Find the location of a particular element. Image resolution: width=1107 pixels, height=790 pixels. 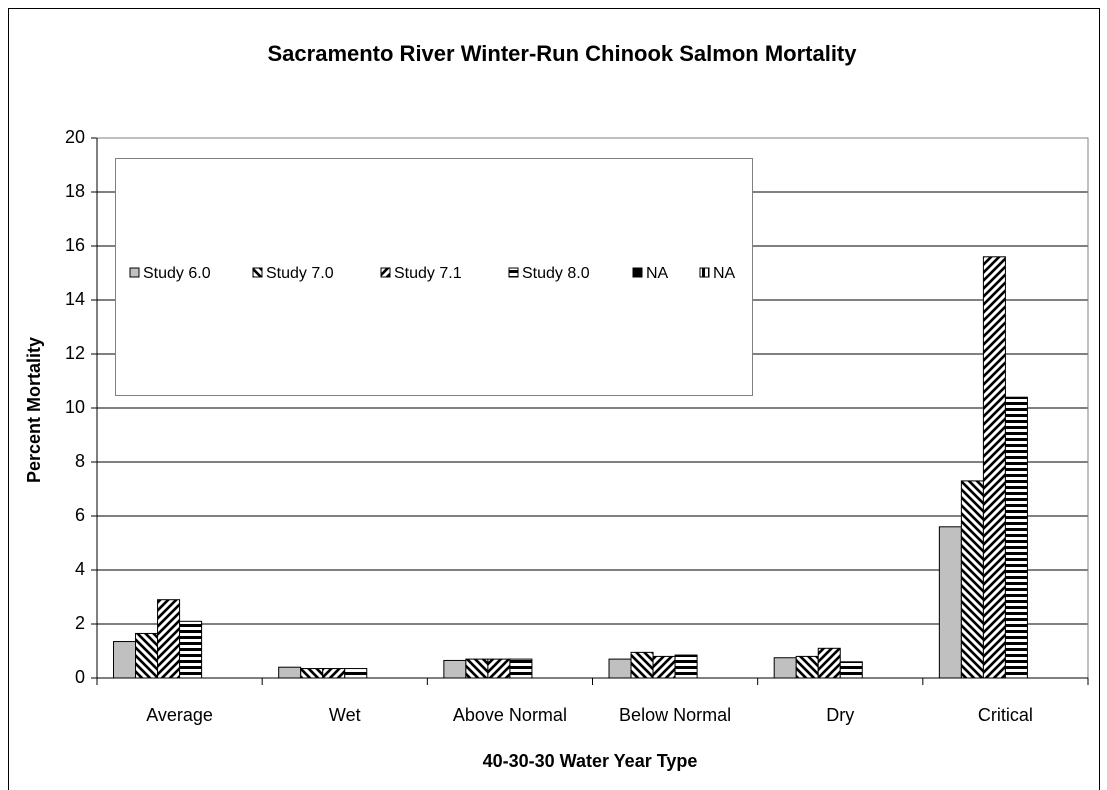

x-axis-title: 40-30-30 Water Year Type is located at coordinates (590, 761).